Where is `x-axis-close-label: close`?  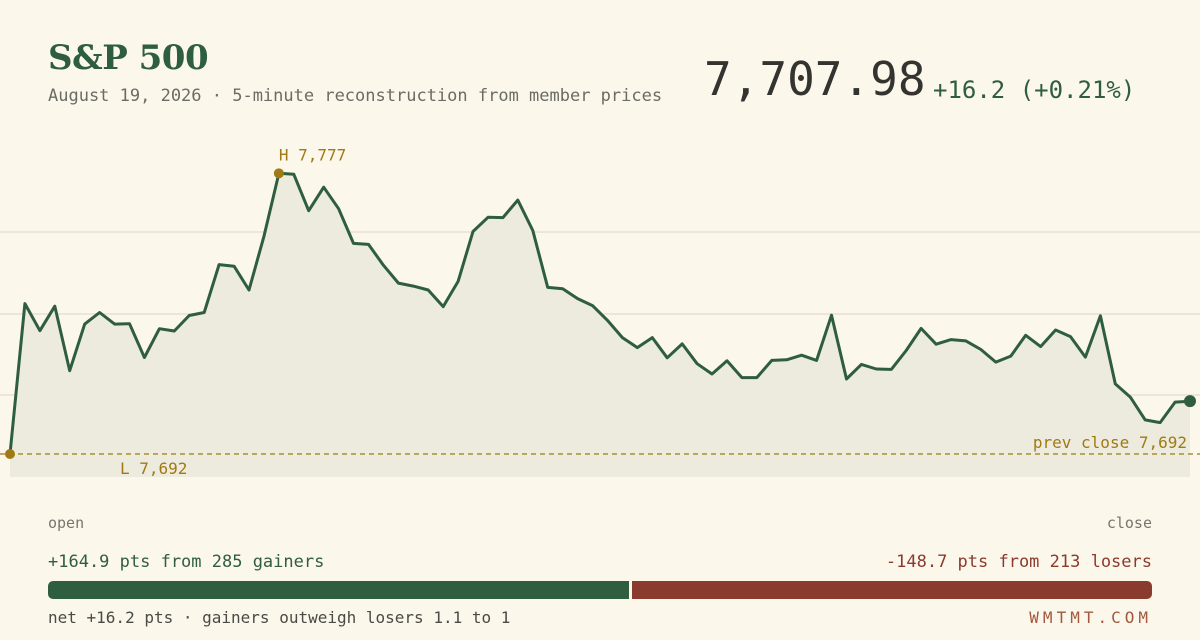
x-axis-close-label: close is located at coordinates (1129, 523).